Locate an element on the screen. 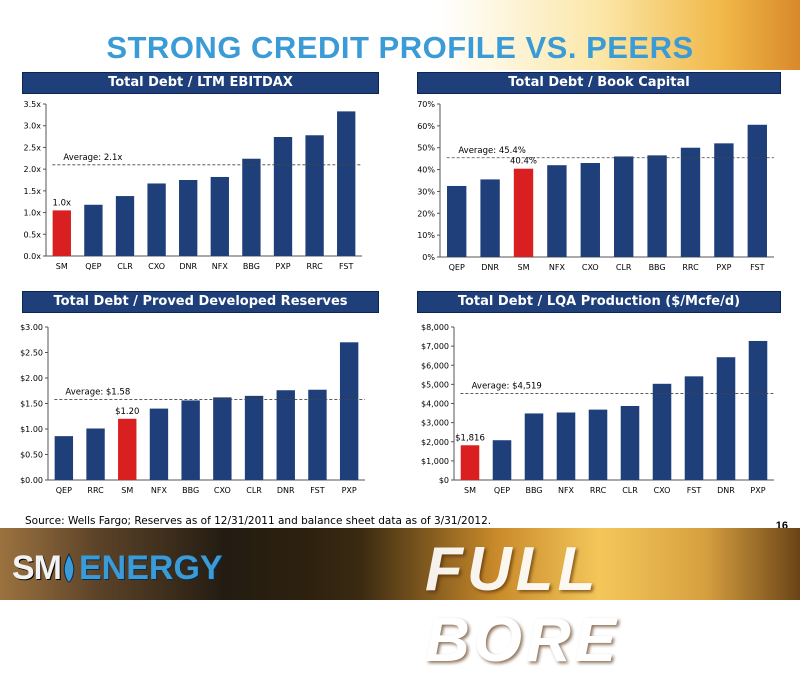 The width and height of the screenshot is (800, 676). y-tick-label: $3.00 is located at coordinates (31, 327).